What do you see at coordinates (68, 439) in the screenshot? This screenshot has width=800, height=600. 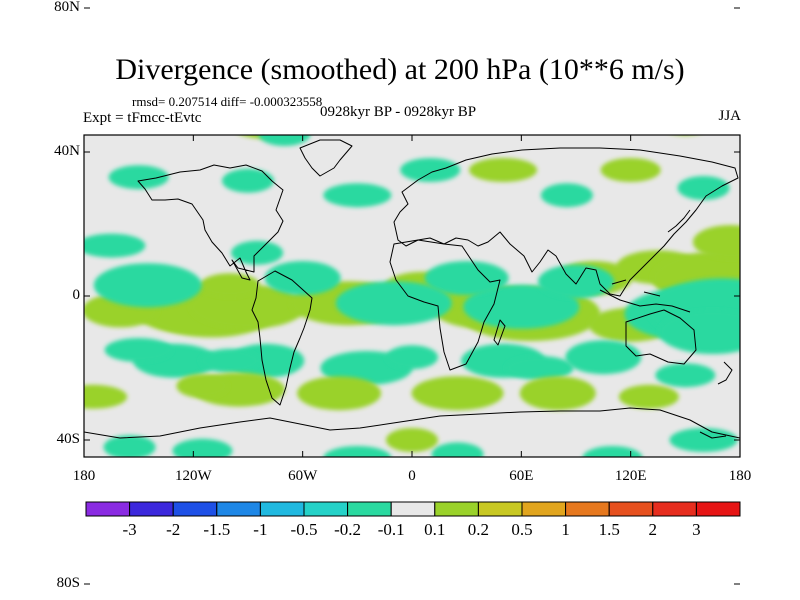 I see `lat-label-40s: 40S` at bounding box center [68, 439].